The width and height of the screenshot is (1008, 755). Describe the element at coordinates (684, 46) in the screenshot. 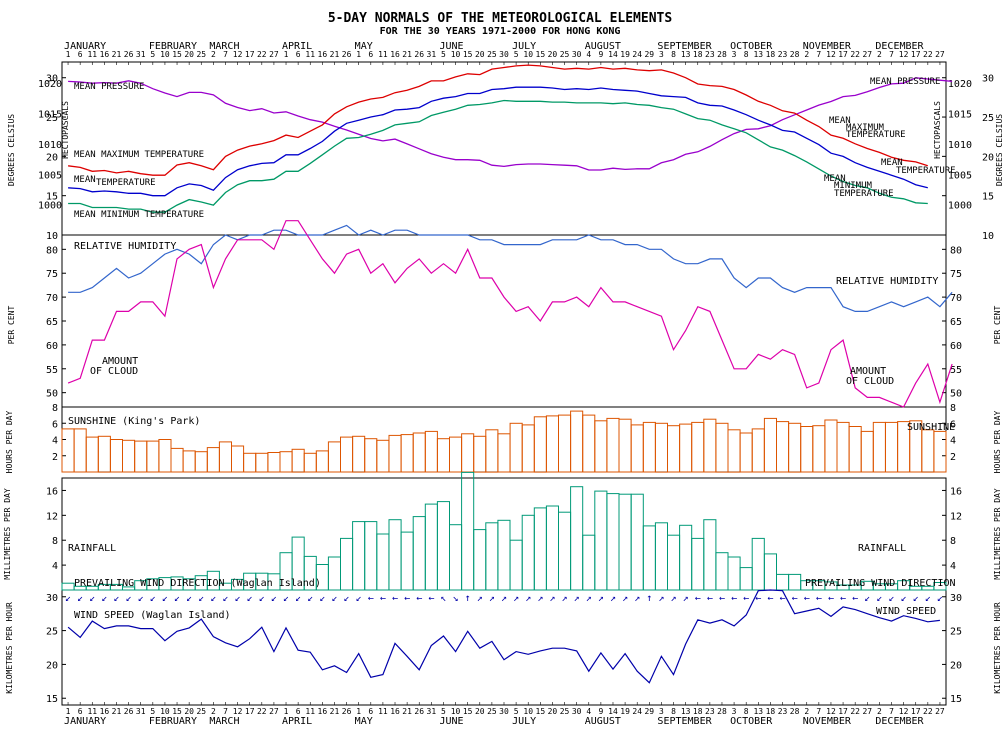

I see `top-month-label: SEPTEMBER` at that location.